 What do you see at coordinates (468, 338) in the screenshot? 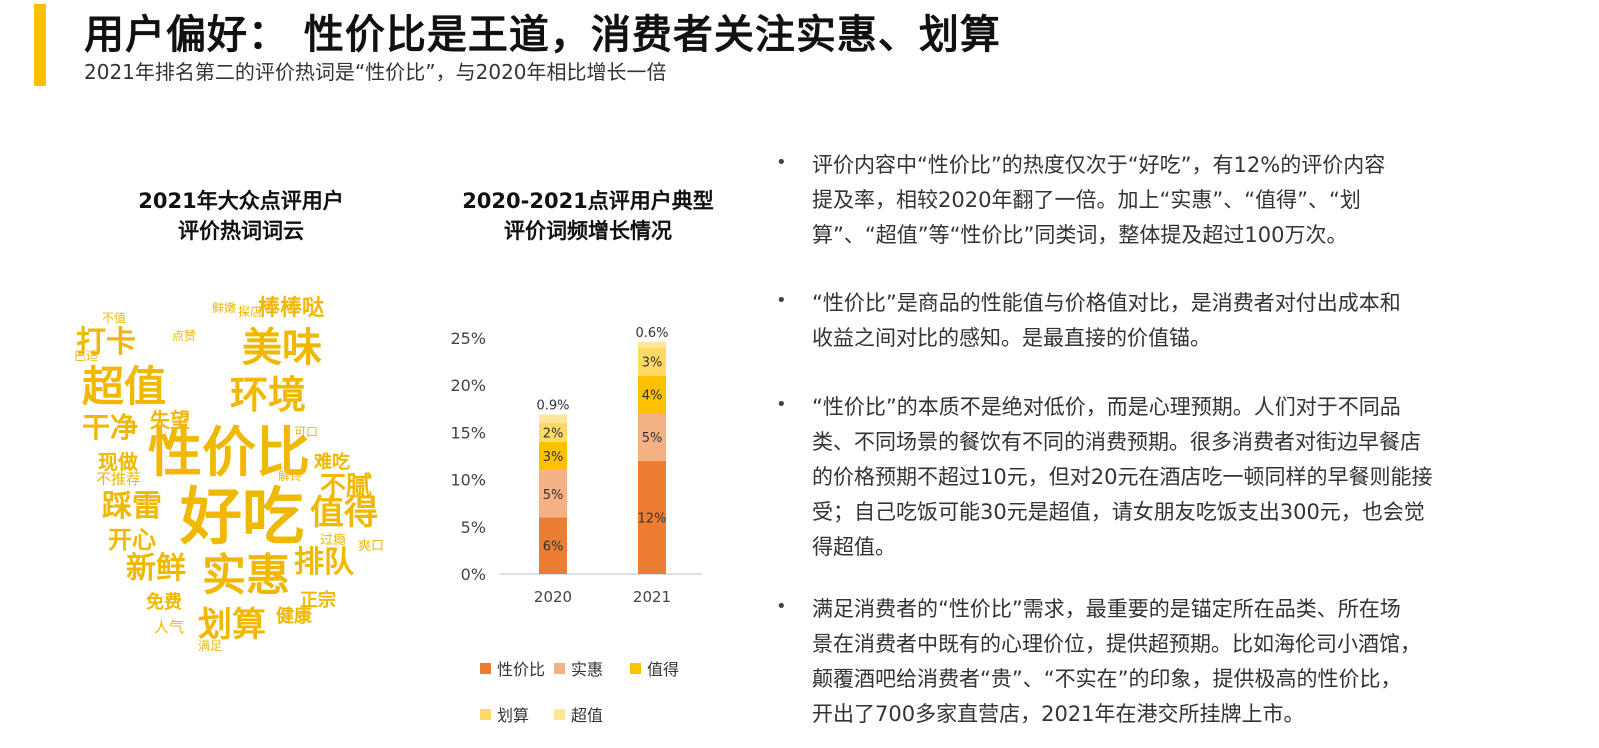
I see `y-tick-label: 25%` at bounding box center [468, 338].